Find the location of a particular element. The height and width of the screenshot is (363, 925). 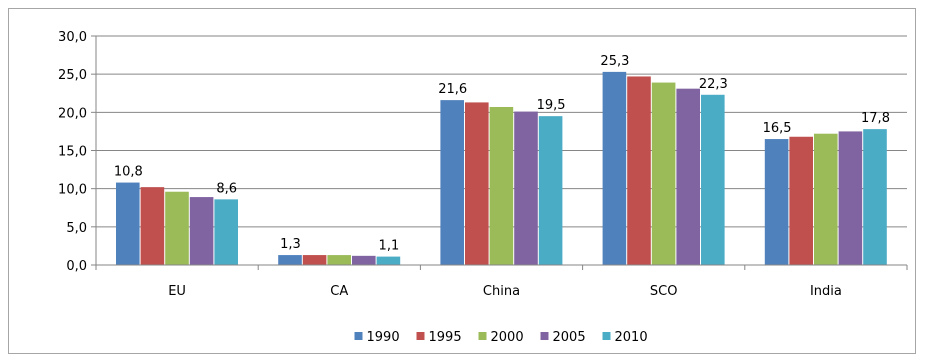

bar-sco-1995 is located at coordinates (639, 170).